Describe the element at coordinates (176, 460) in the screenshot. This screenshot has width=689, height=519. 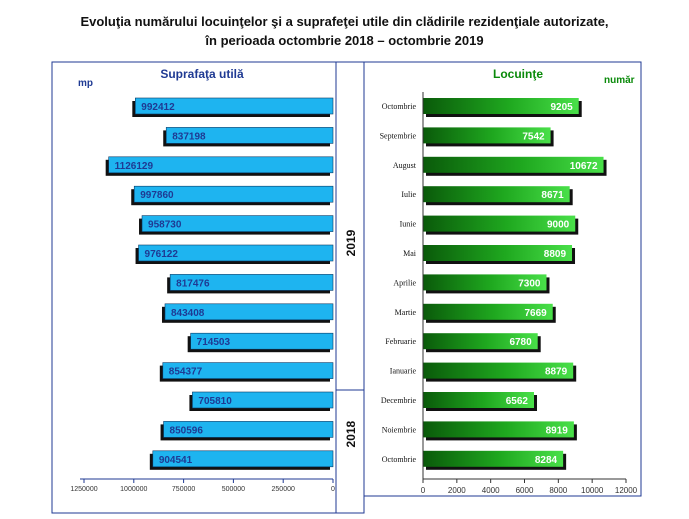
I see `left-bar-label: 904541` at that location.